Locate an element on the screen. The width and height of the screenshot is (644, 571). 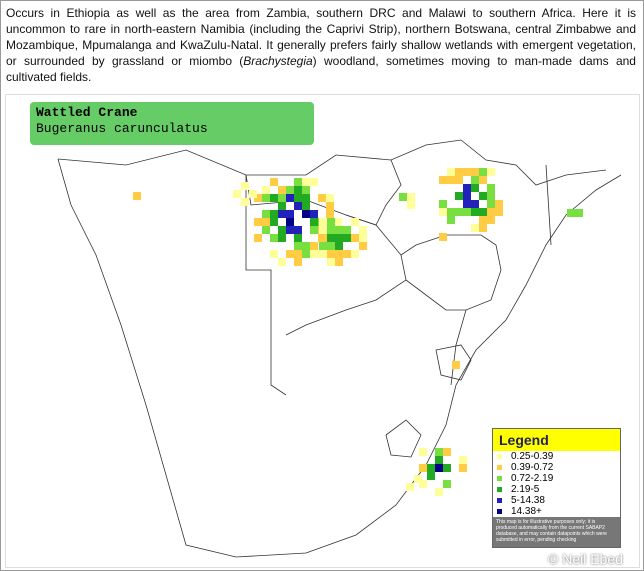
legend-item: 14.38+ is located at coordinates (556, 511).